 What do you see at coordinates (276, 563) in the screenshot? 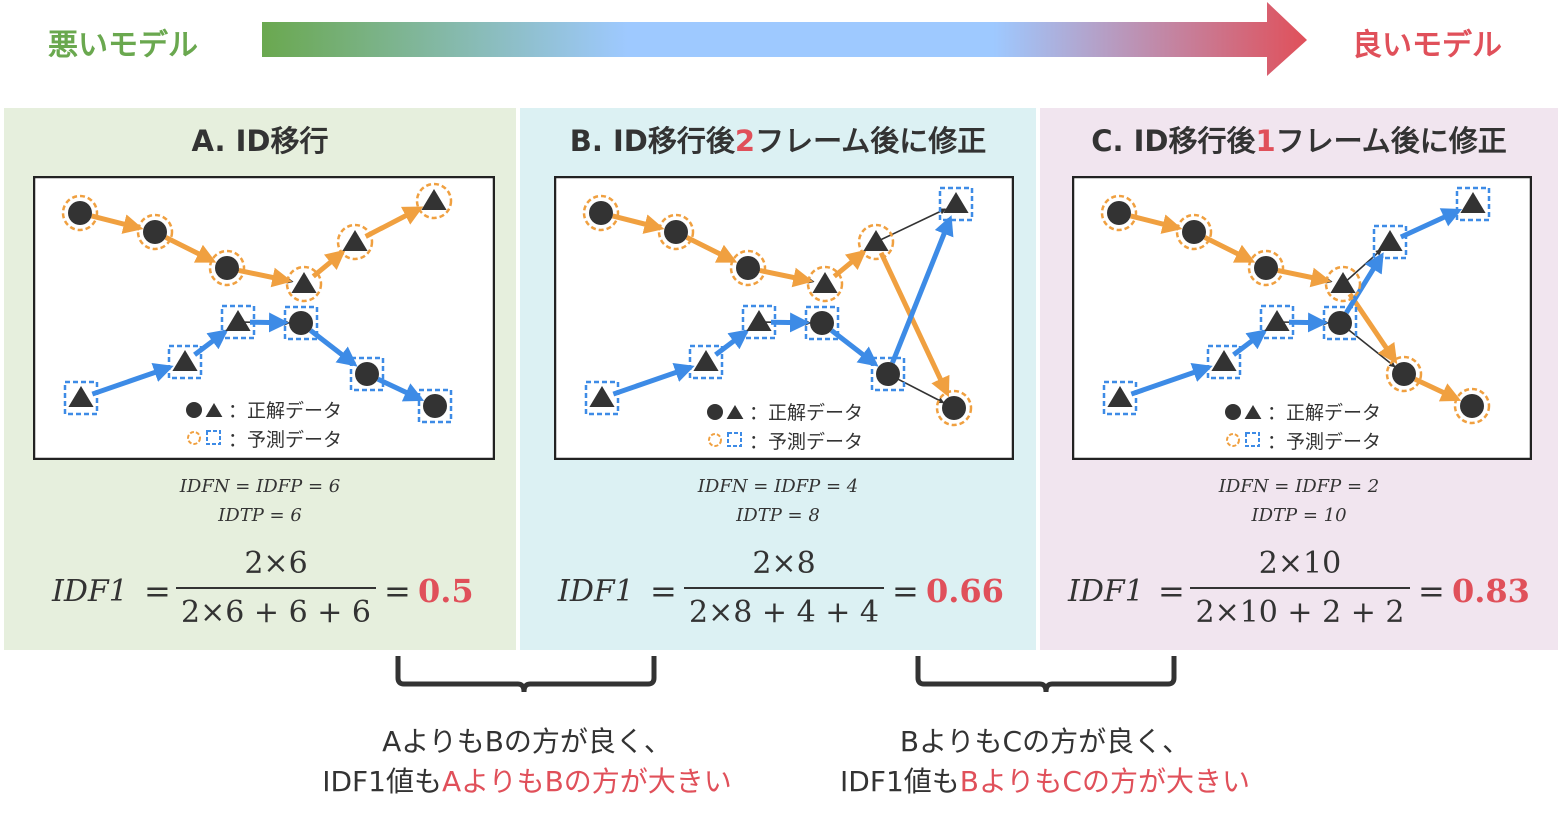
I see `formula-numerator: 2×6` at bounding box center [276, 563].